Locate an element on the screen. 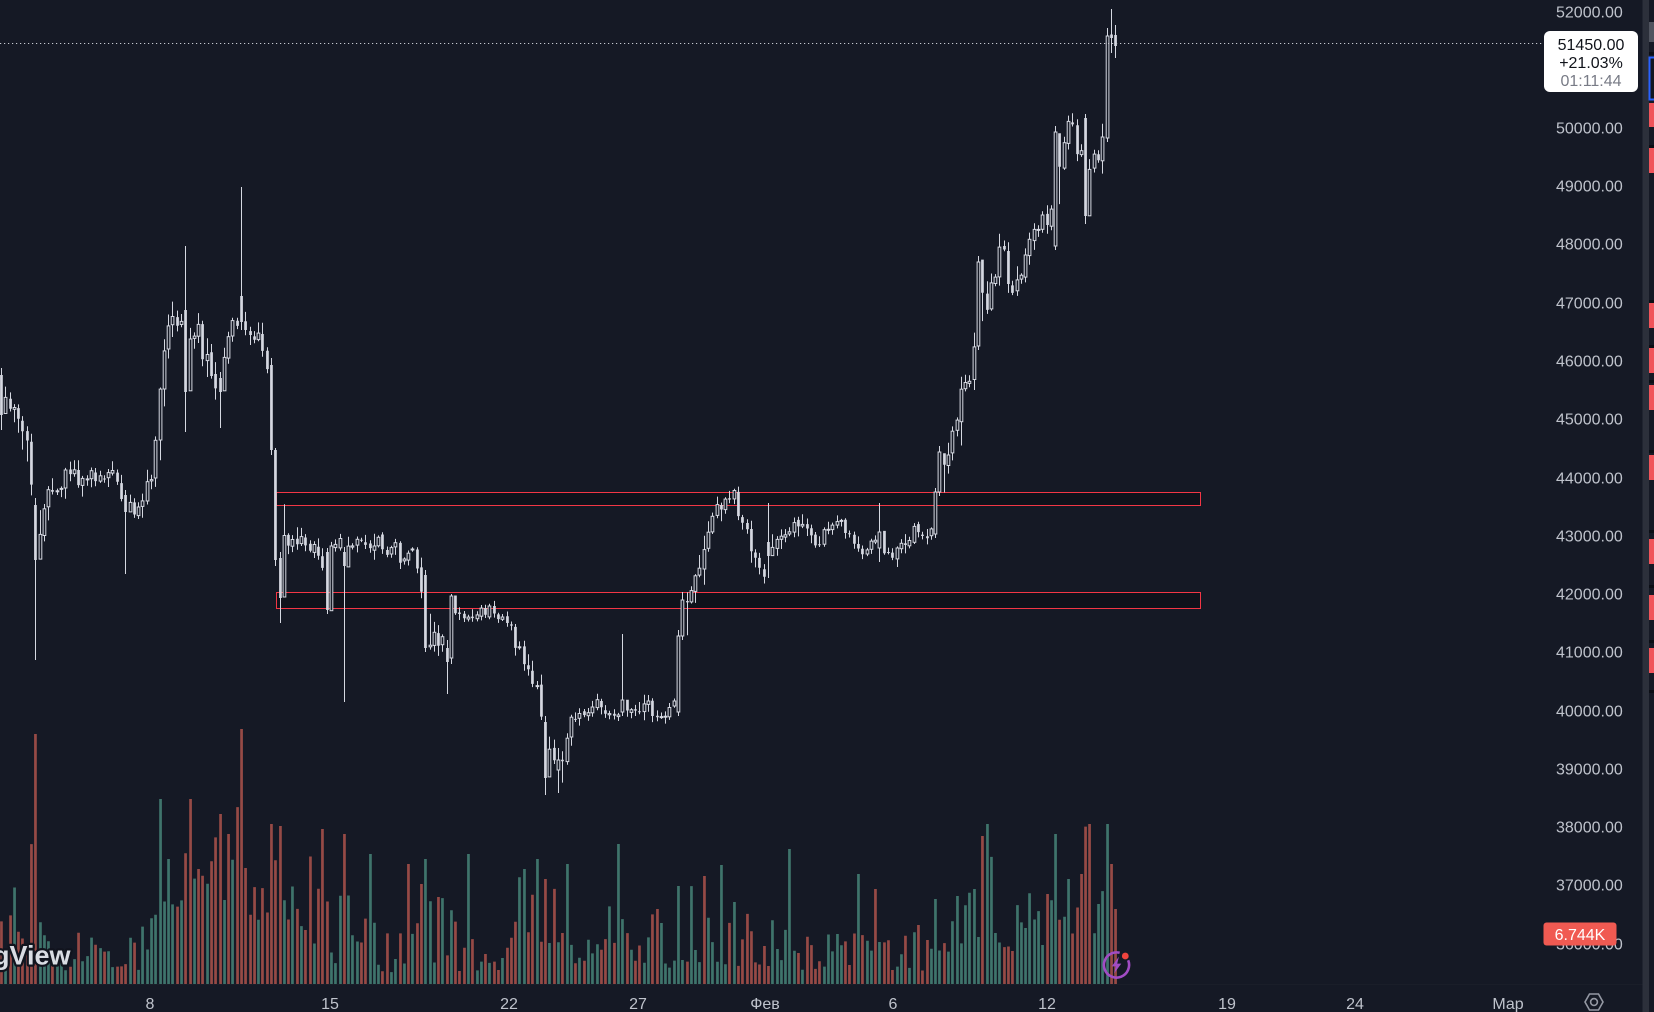 The image size is (1654, 1012). svg-text: 42000.00 is located at coordinates (1589, 595).